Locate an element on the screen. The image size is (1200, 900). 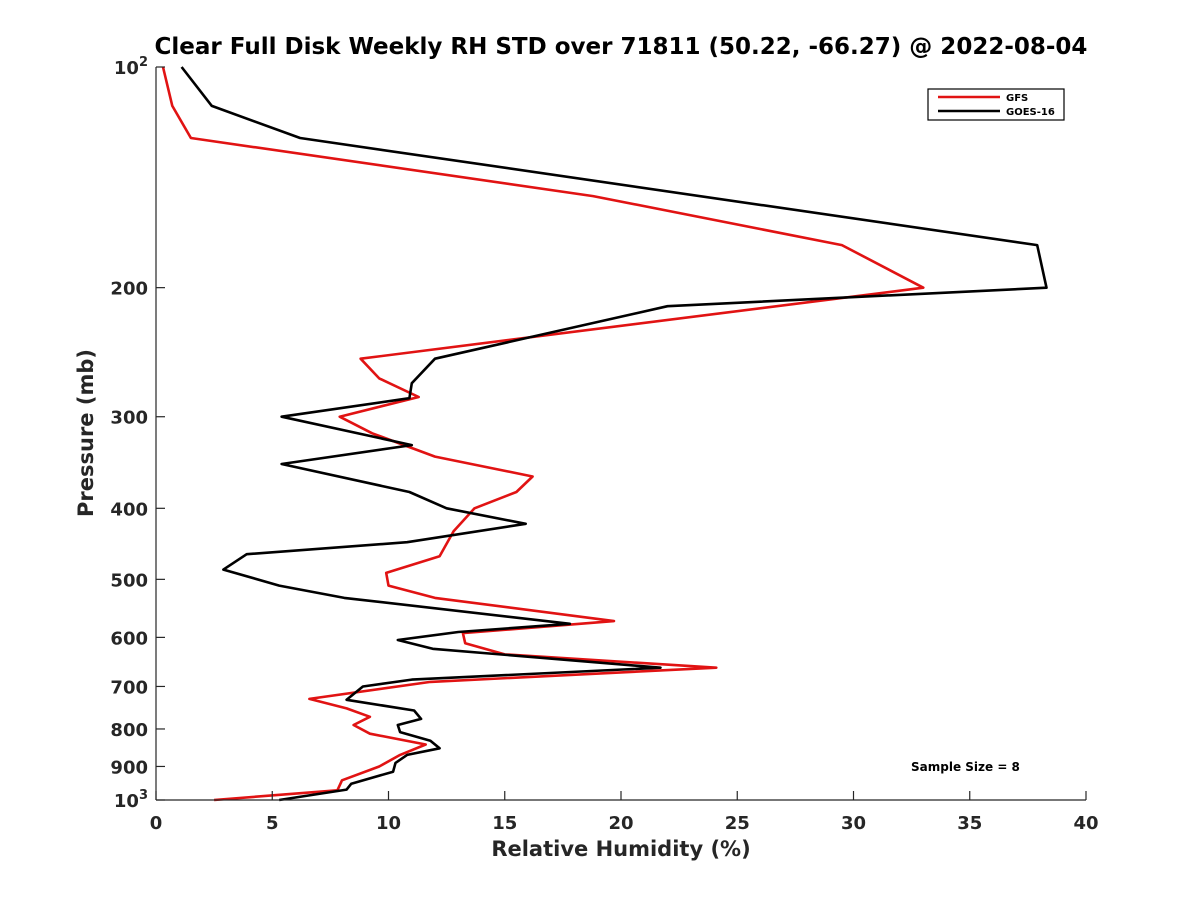
legend-label-goes16: GOES-16 is located at coordinates (1030, 112).